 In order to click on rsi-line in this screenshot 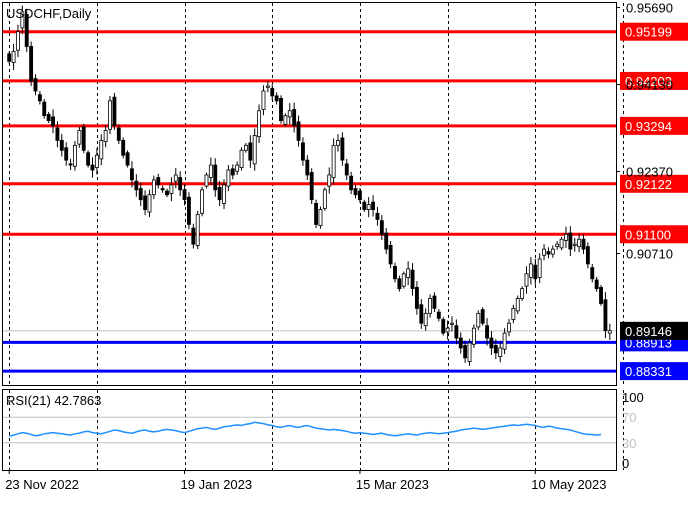, I will do `click(305, 429)`.